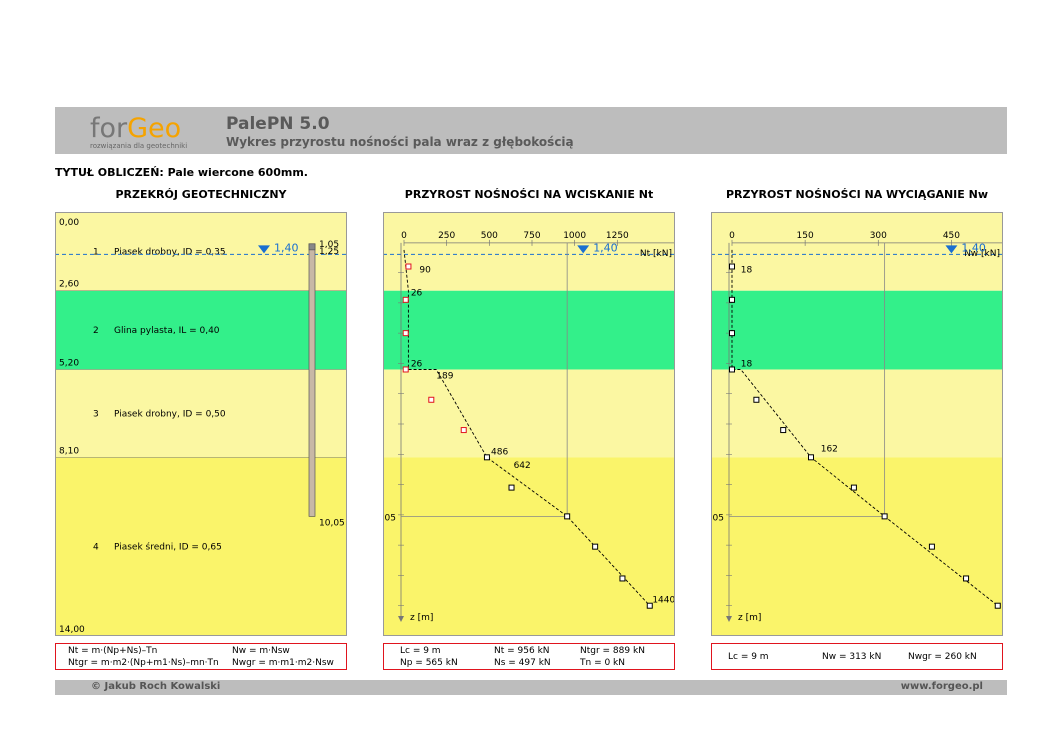  I want to click on depth-label: 5,20, so click(69, 363).